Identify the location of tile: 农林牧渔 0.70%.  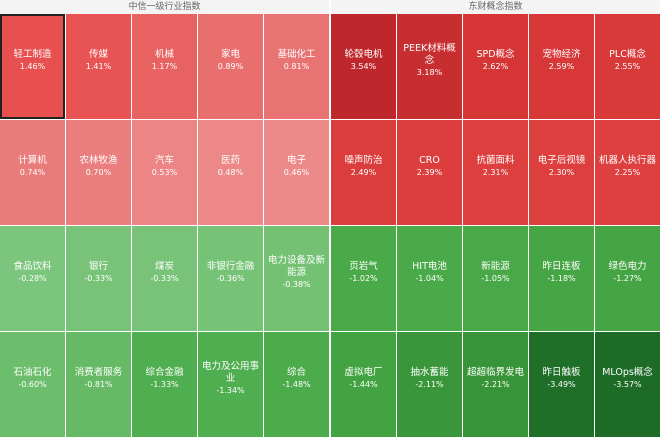
(98, 172).